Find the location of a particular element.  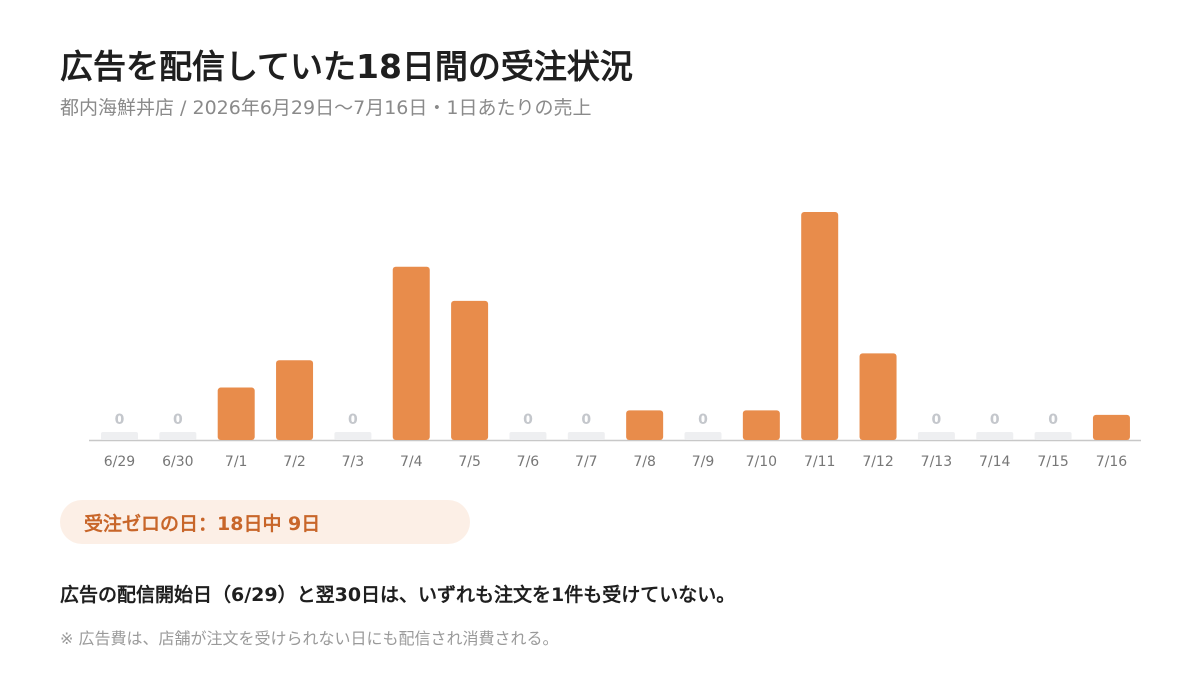

x-tick-label: 7/9 is located at coordinates (703, 462).